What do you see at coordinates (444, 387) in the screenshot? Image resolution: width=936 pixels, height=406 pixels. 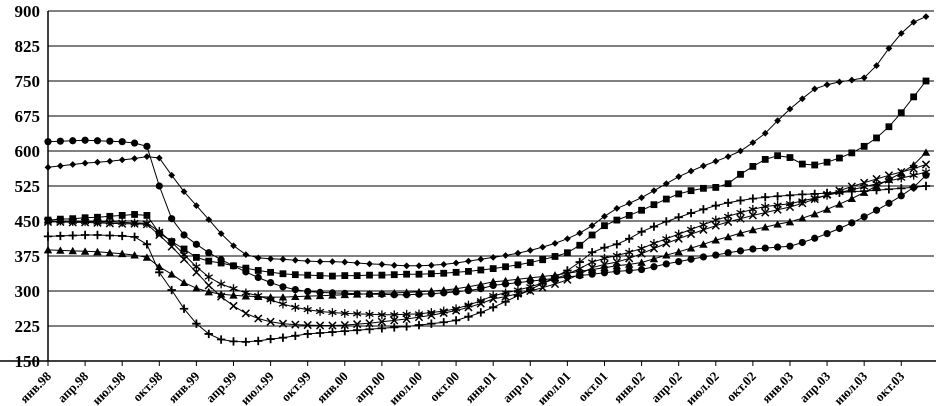 I see `x-axis-label: окт.00` at bounding box center [444, 387].